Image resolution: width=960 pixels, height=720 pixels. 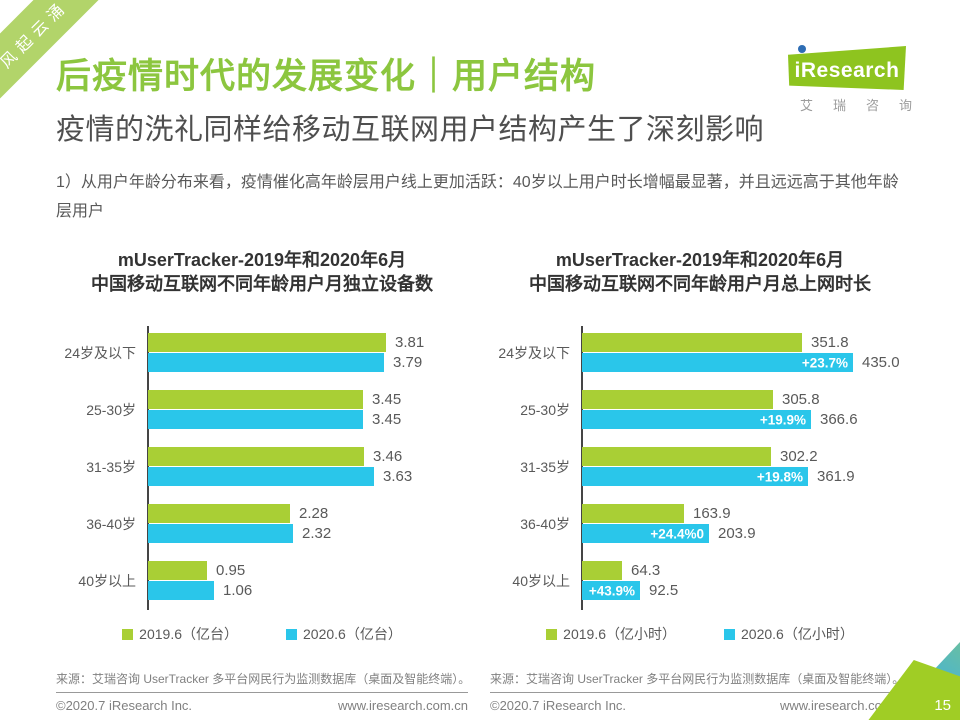 What do you see at coordinates (712, 513) in the screenshot?
I see `value-label: 163.9` at bounding box center [712, 513].